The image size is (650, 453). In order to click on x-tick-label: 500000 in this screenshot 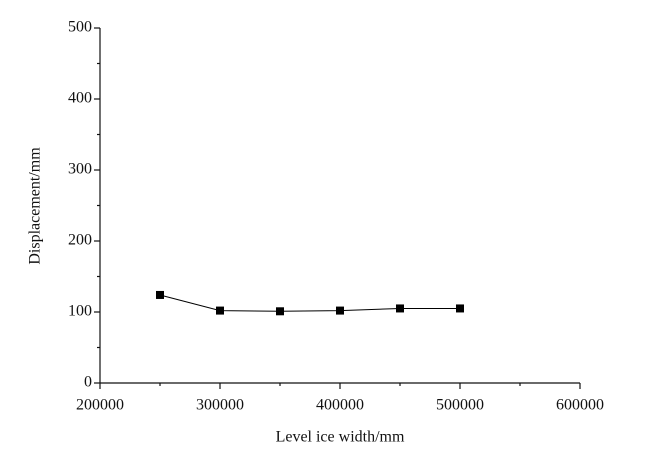, I will do `click(460, 405)`.